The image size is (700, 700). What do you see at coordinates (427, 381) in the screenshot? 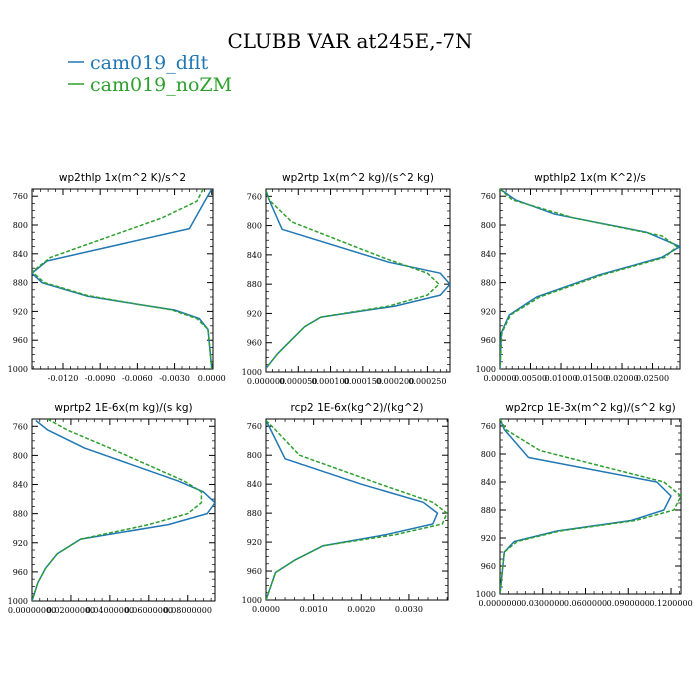
I see `x-tick-label: 0.000250` at bounding box center [427, 381].